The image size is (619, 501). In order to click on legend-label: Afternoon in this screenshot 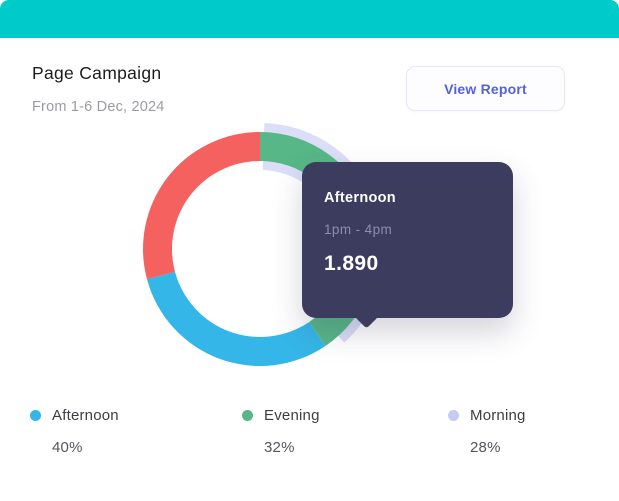, I will do `click(85, 415)`.